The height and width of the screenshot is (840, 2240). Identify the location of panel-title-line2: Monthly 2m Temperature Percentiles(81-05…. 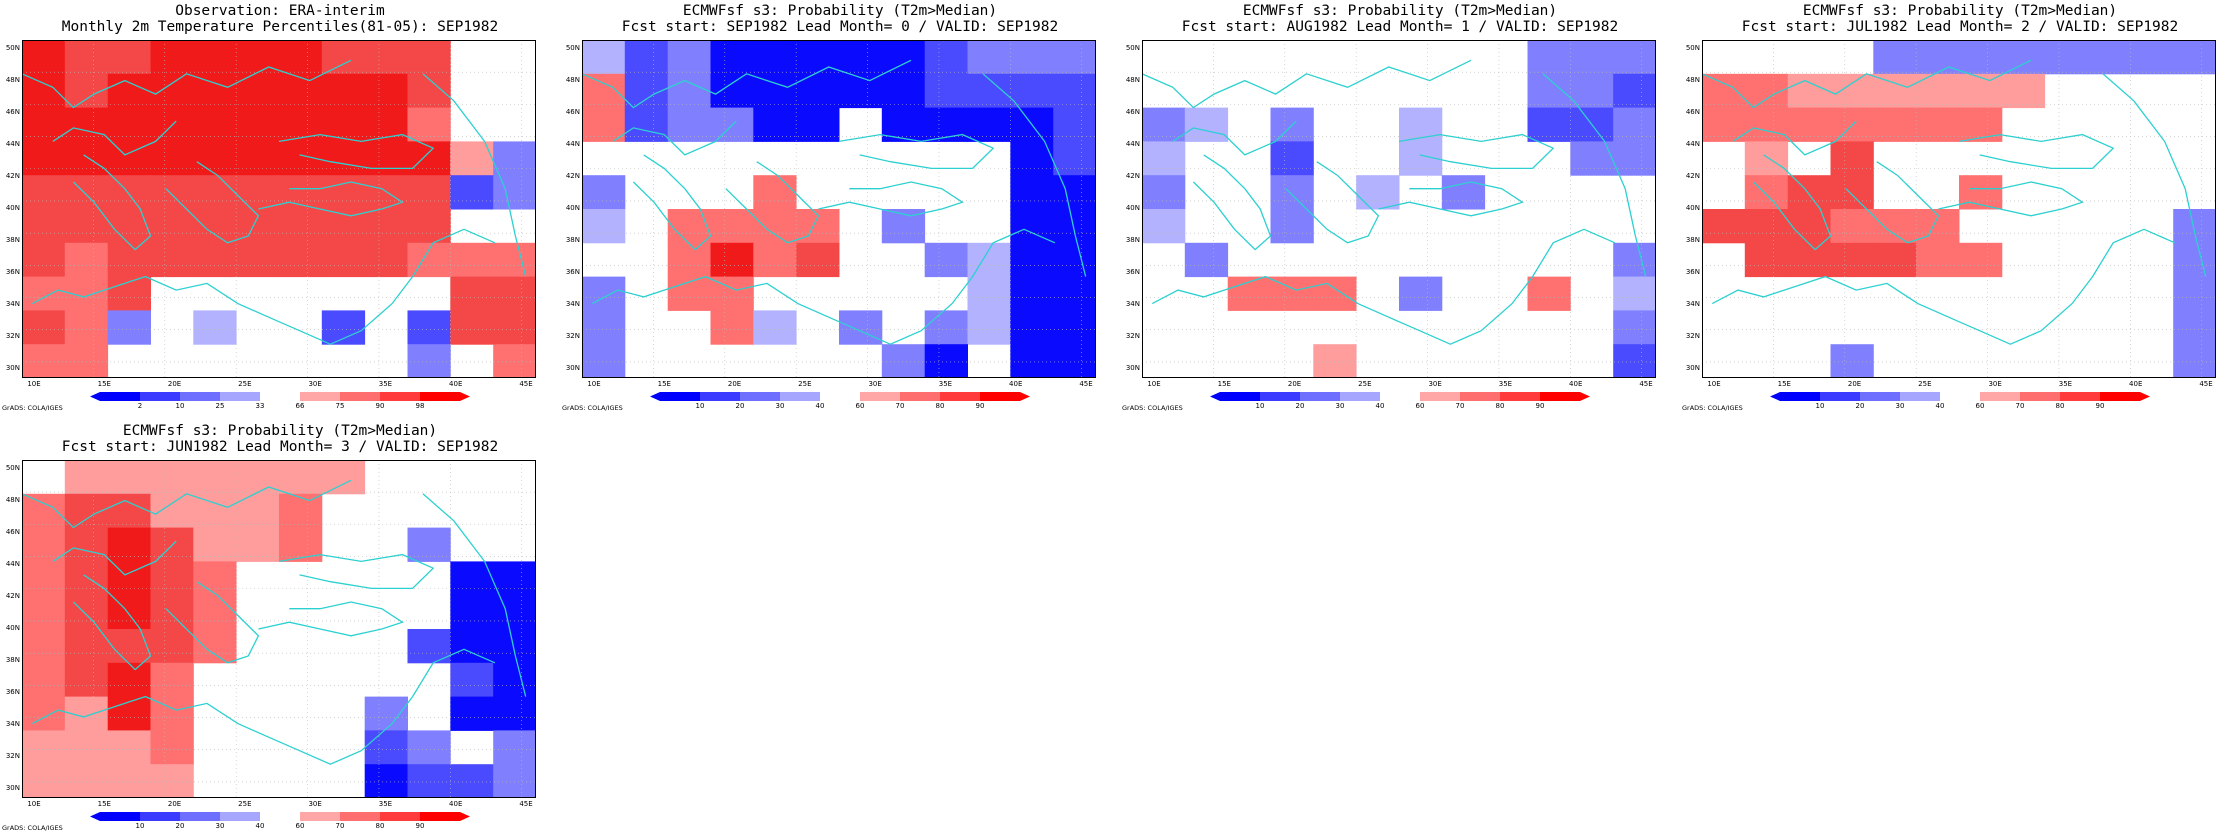
(280, 27).